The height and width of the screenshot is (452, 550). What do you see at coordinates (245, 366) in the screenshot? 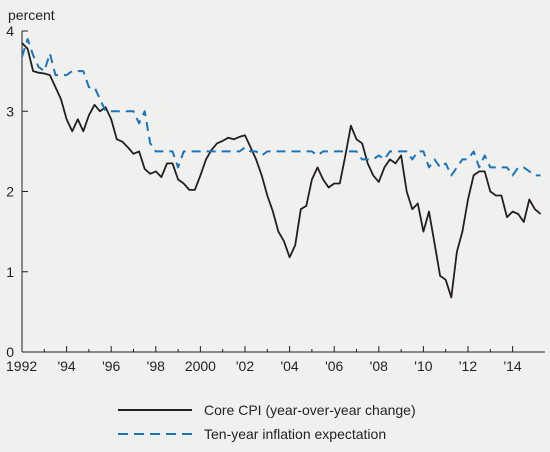
I see `x-tick-label: '02` at bounding box center [245, 366].